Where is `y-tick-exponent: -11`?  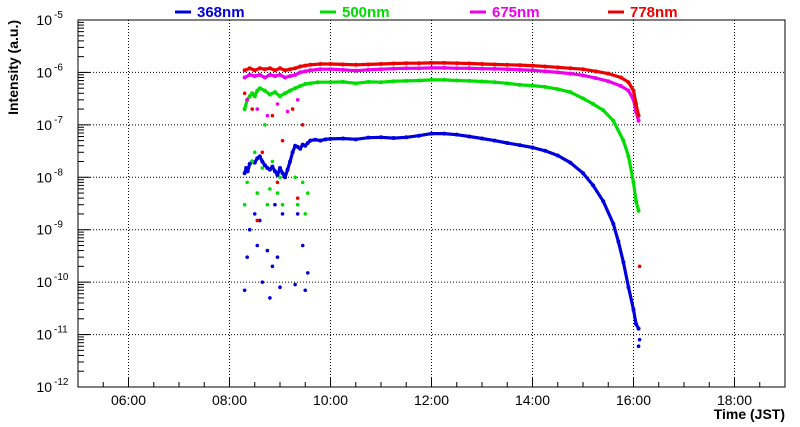 y-tick-exponent: -11 is located at coordinates (61, 330).